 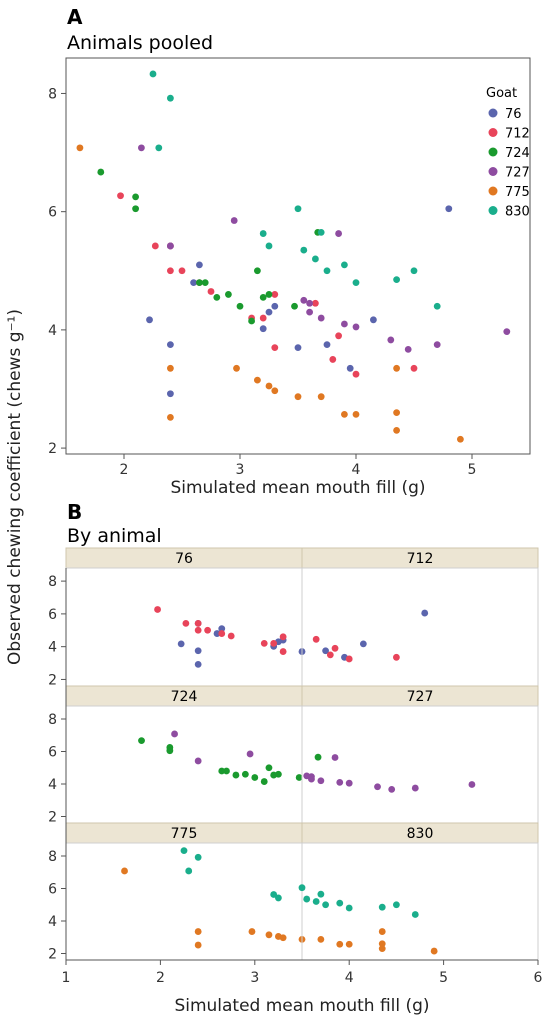 I want to click on panel-a-title: Animals pooled, so click(x=140, y=43).